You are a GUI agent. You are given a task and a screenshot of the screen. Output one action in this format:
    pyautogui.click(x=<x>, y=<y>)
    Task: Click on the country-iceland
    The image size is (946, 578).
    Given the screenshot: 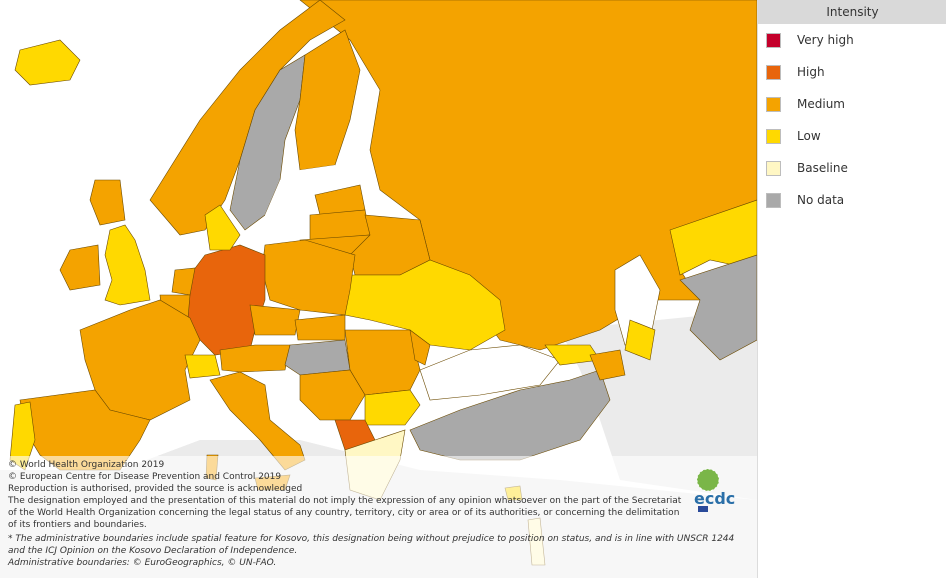 What is the action you would take?
    pyautogui.click(x=47, y=62)
    